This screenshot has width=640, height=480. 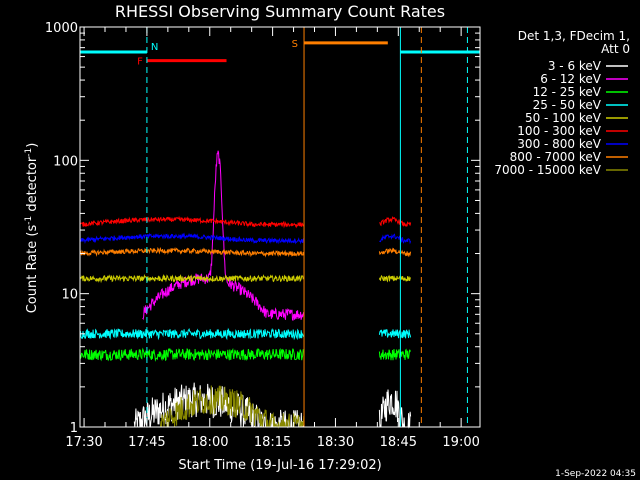 What do you see at coordinates (29, 220) in the screenshot?
I see `y-axis-label-sup1: -1` at bounding box center [29, 220].